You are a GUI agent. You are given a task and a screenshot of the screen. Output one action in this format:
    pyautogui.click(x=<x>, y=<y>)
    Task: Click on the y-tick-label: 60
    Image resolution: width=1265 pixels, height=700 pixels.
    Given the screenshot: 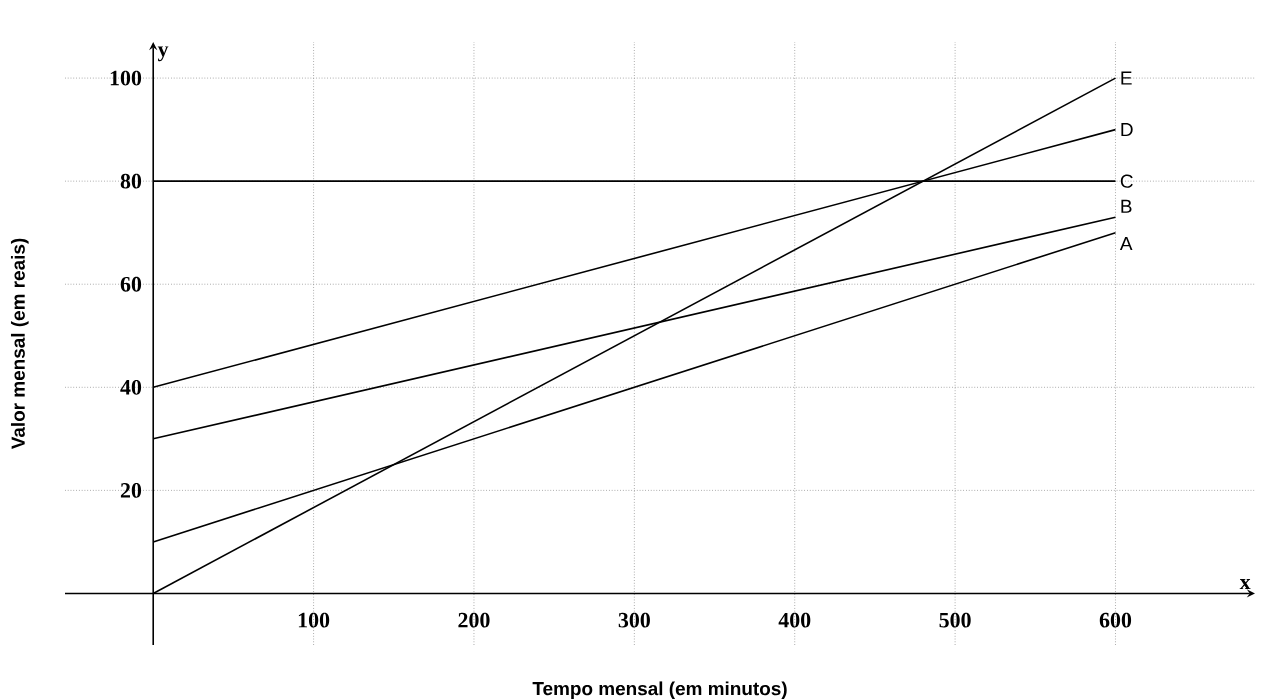 What is the action you would take?
    pyautogui.click(x=131, y=284)
    